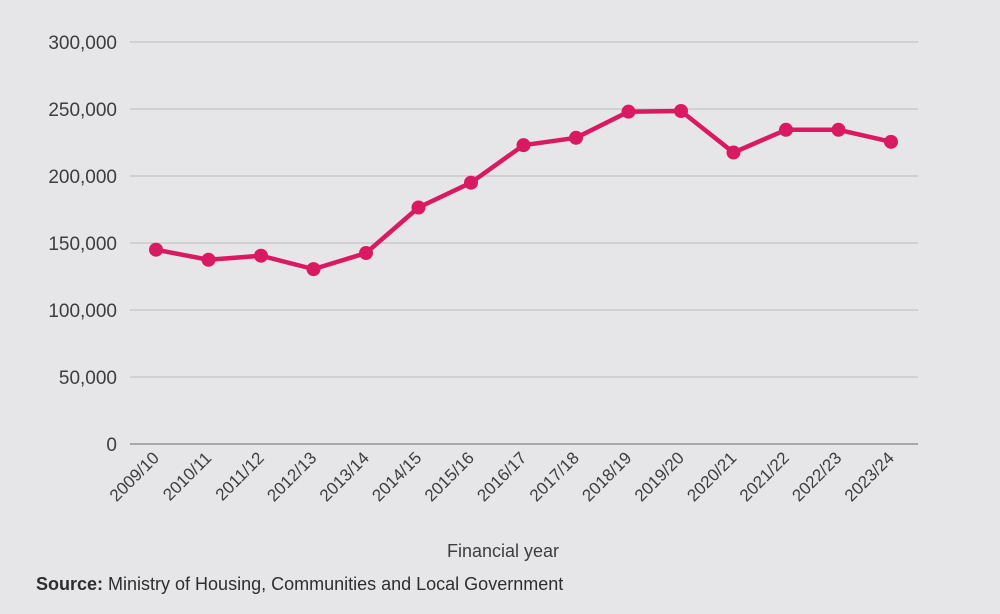 This screenshot has height=614, width=1000. Describe the element at coordinates (659, 476) in the screenshot. I see `x-tick-label: 2019/20` at that location.